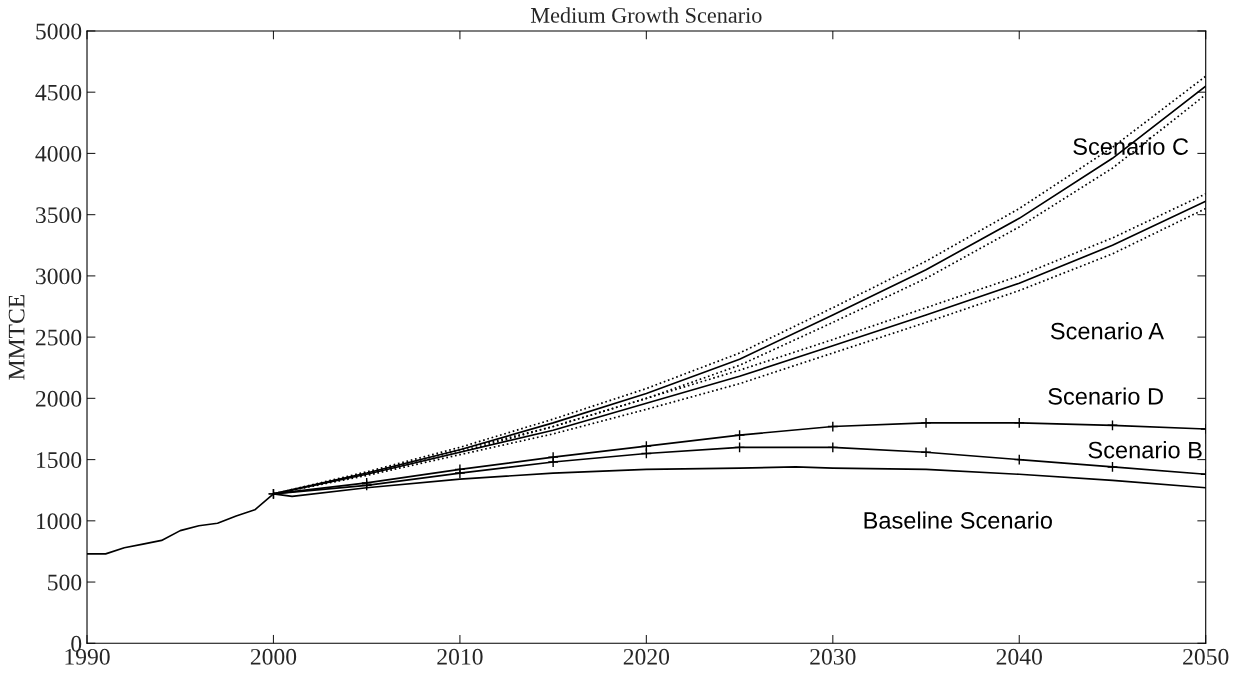  Describe the element at coordinates (59, 460) in the screenshot. I see `y-tick-label: 1500` at that location.